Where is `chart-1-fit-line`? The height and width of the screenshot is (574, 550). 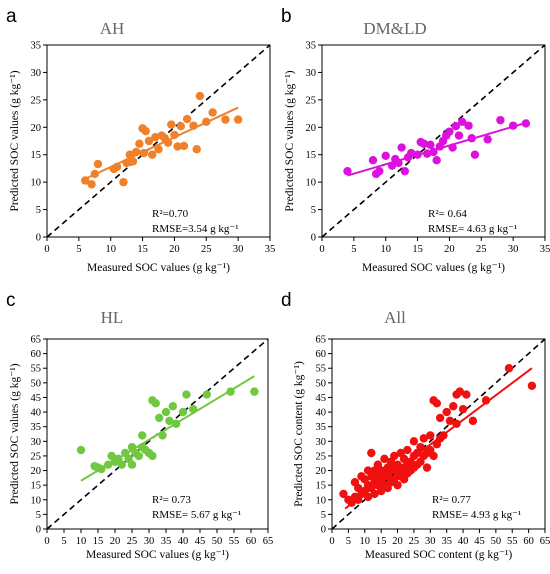
chart-1-fit-line is located at coordinates (437, 149).